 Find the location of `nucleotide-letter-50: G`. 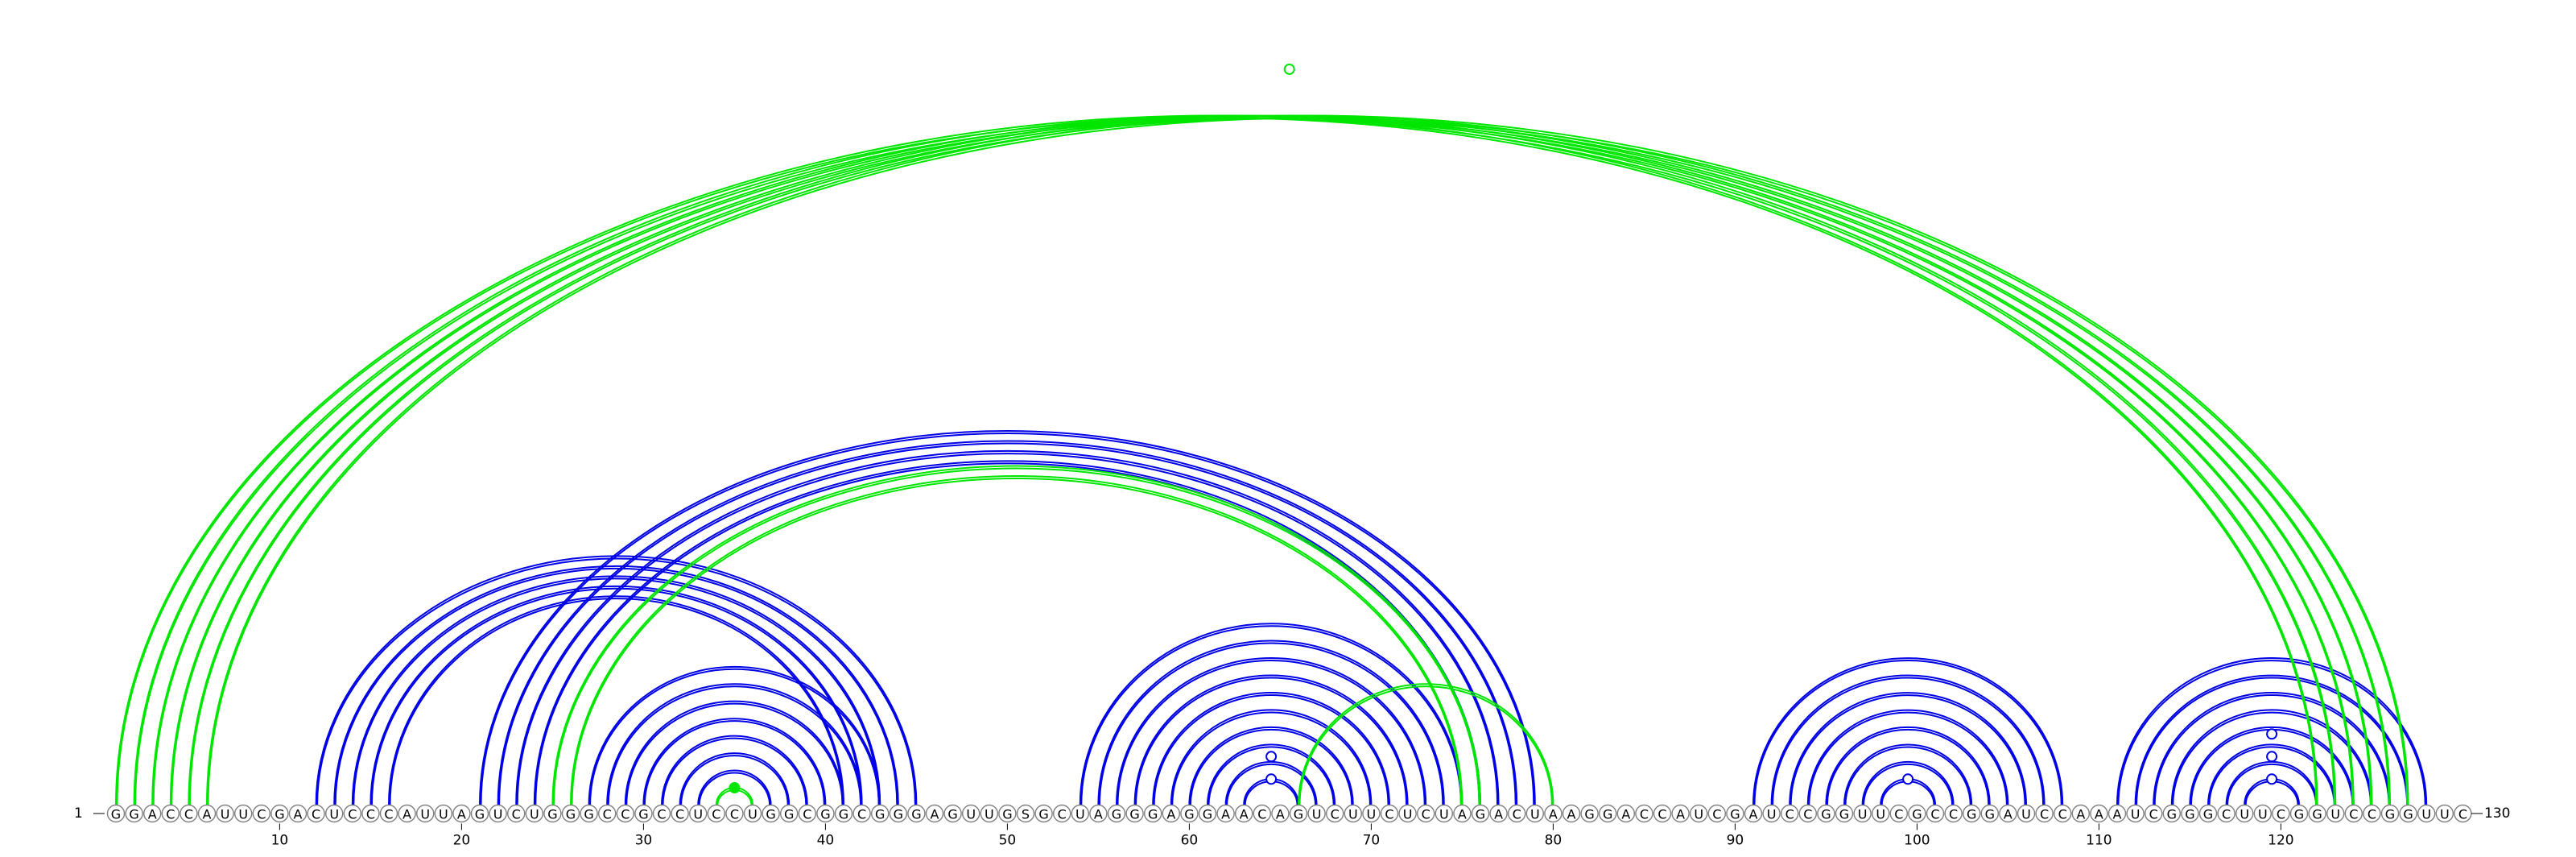

nucleotide-letter-50: G is located at coordinates (1007, 814).